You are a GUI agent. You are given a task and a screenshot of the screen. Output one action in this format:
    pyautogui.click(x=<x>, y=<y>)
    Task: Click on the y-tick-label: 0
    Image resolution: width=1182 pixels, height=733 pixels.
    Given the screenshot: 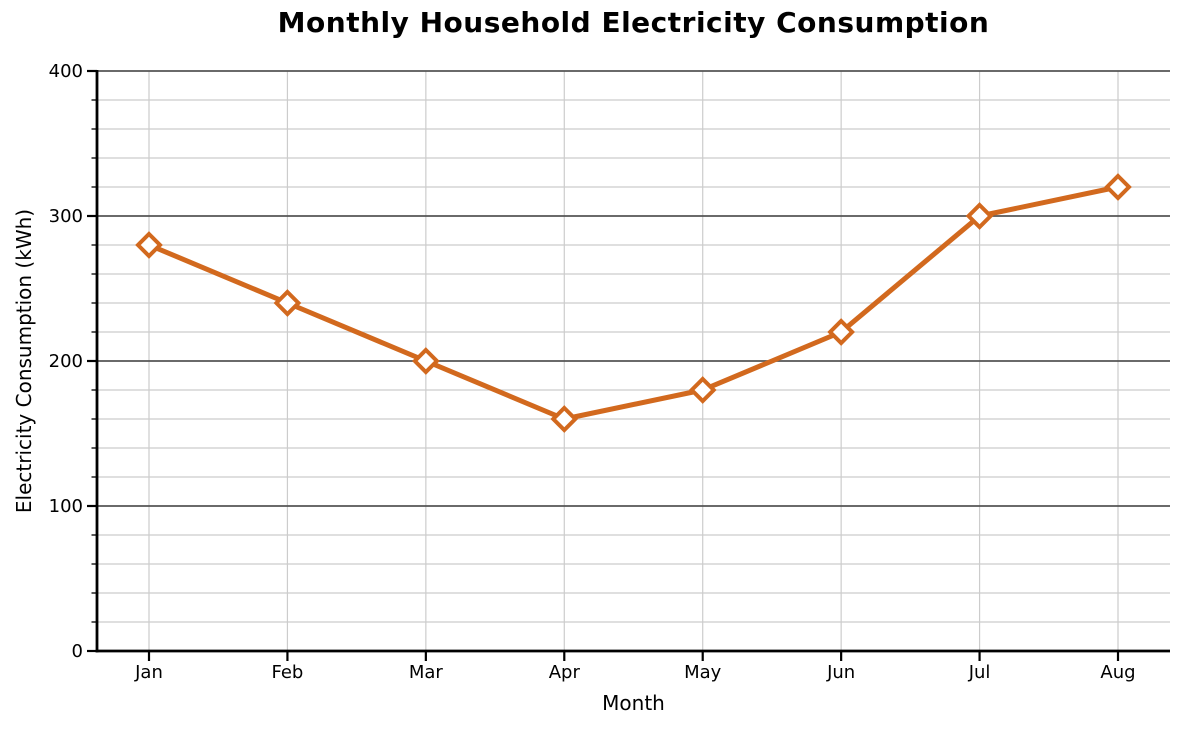 What is the action you would take?
    pyautogui.click(x=77, y=651)
    